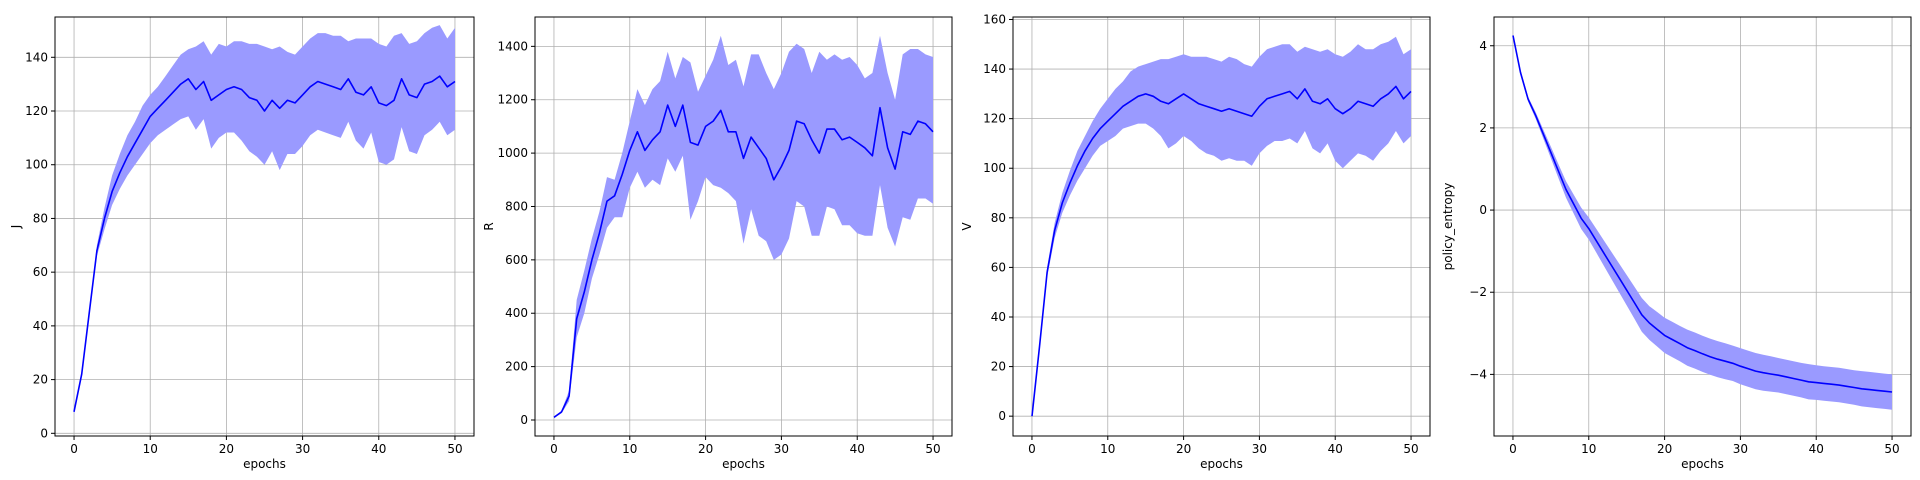  I want to click on y-tick-label: 1400, so click(512, 46).